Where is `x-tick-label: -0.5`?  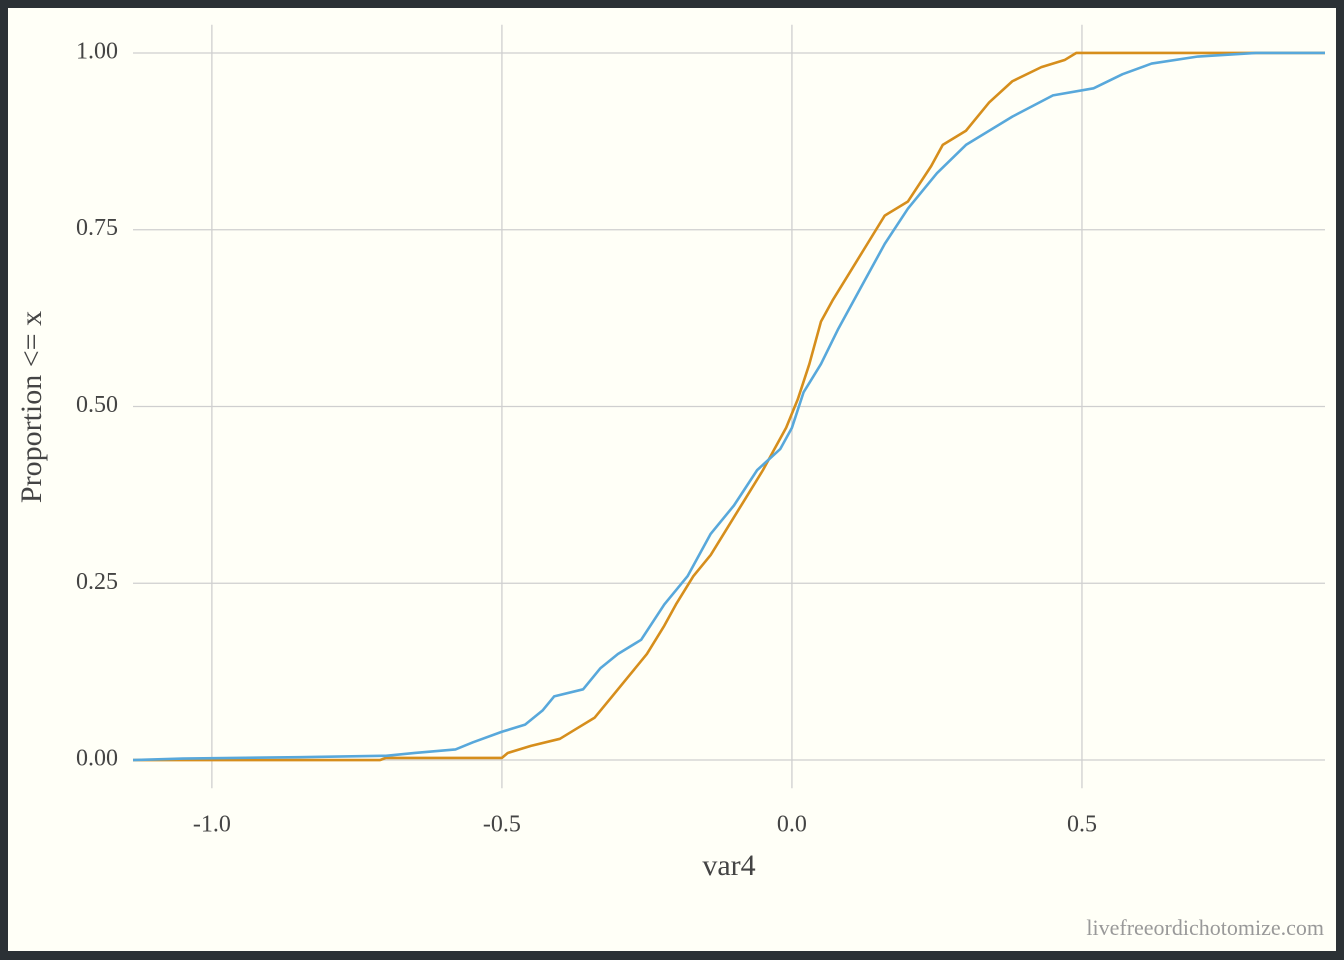
x-tick-label: -0.5 is located at coordinates (502, 825).